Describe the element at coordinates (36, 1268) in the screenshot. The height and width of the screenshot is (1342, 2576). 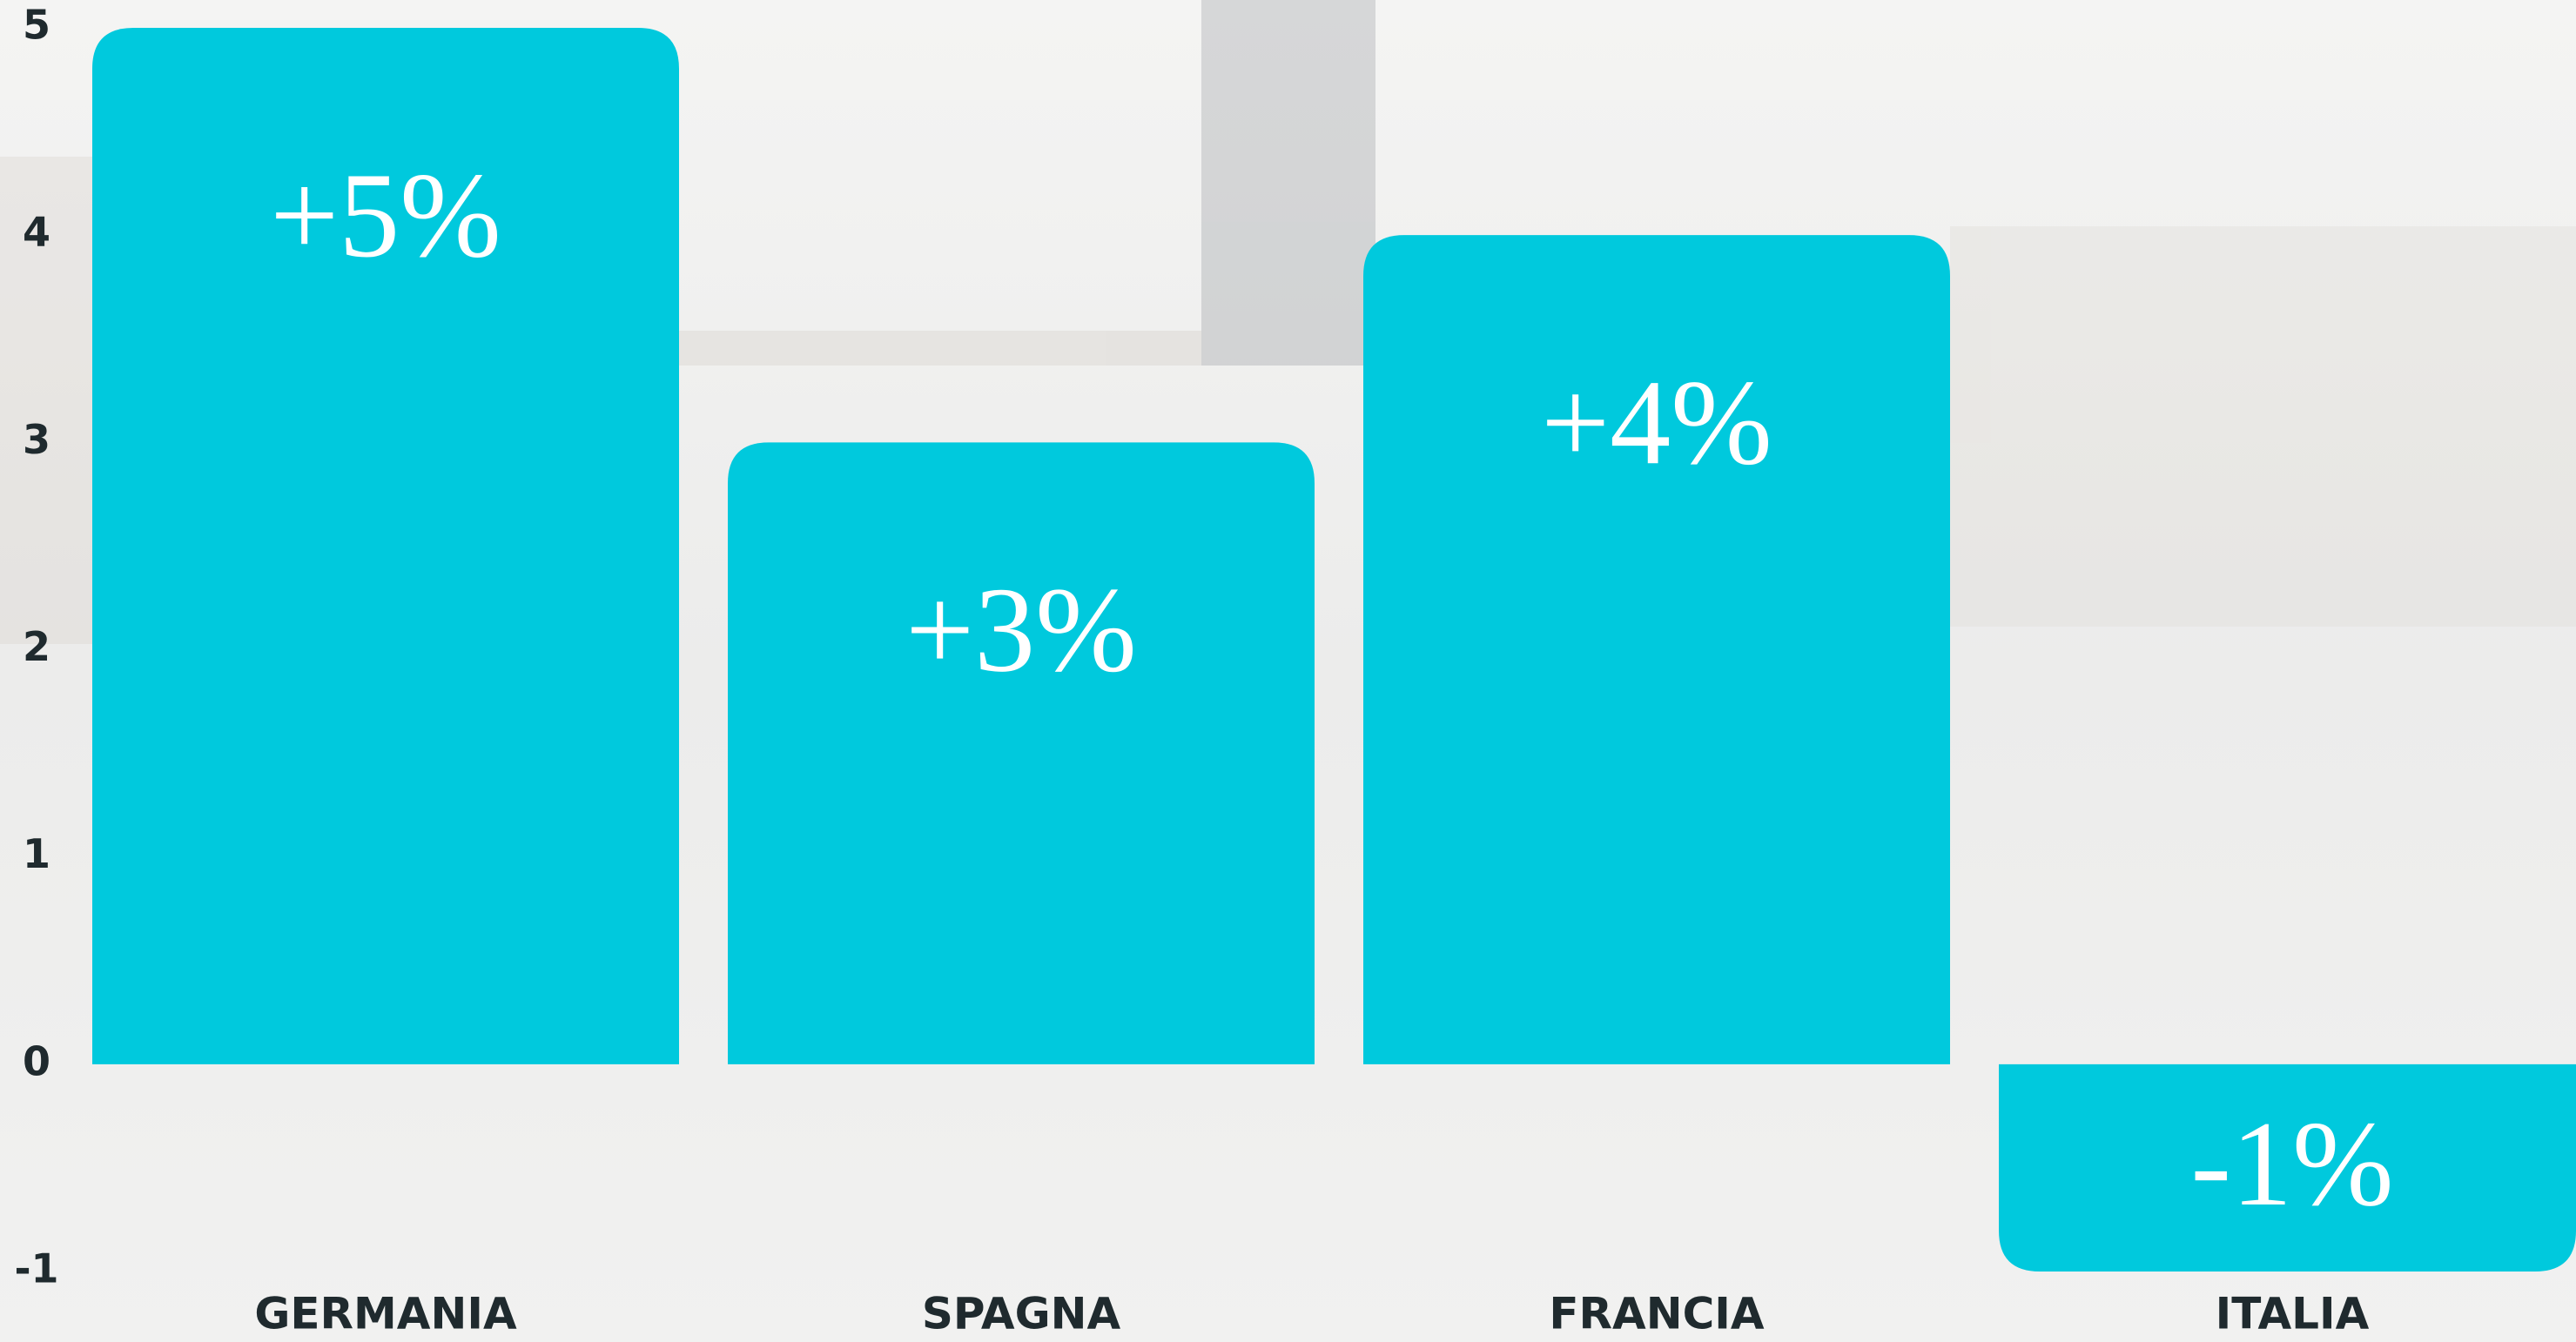
I see `y-tick-label: -1` at that location.